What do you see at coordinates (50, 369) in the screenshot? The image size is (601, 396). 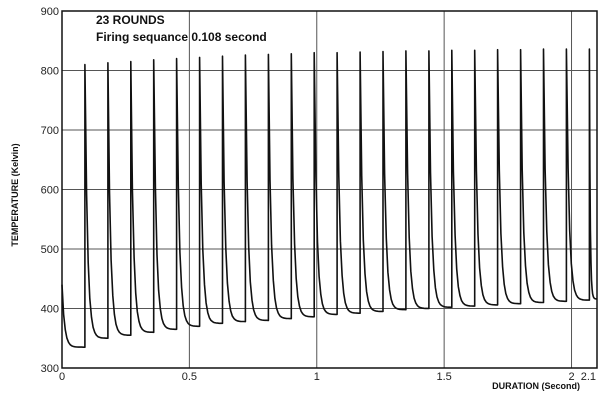 I see `y-tick-label-0: 300` at bounding box center [50, 369].